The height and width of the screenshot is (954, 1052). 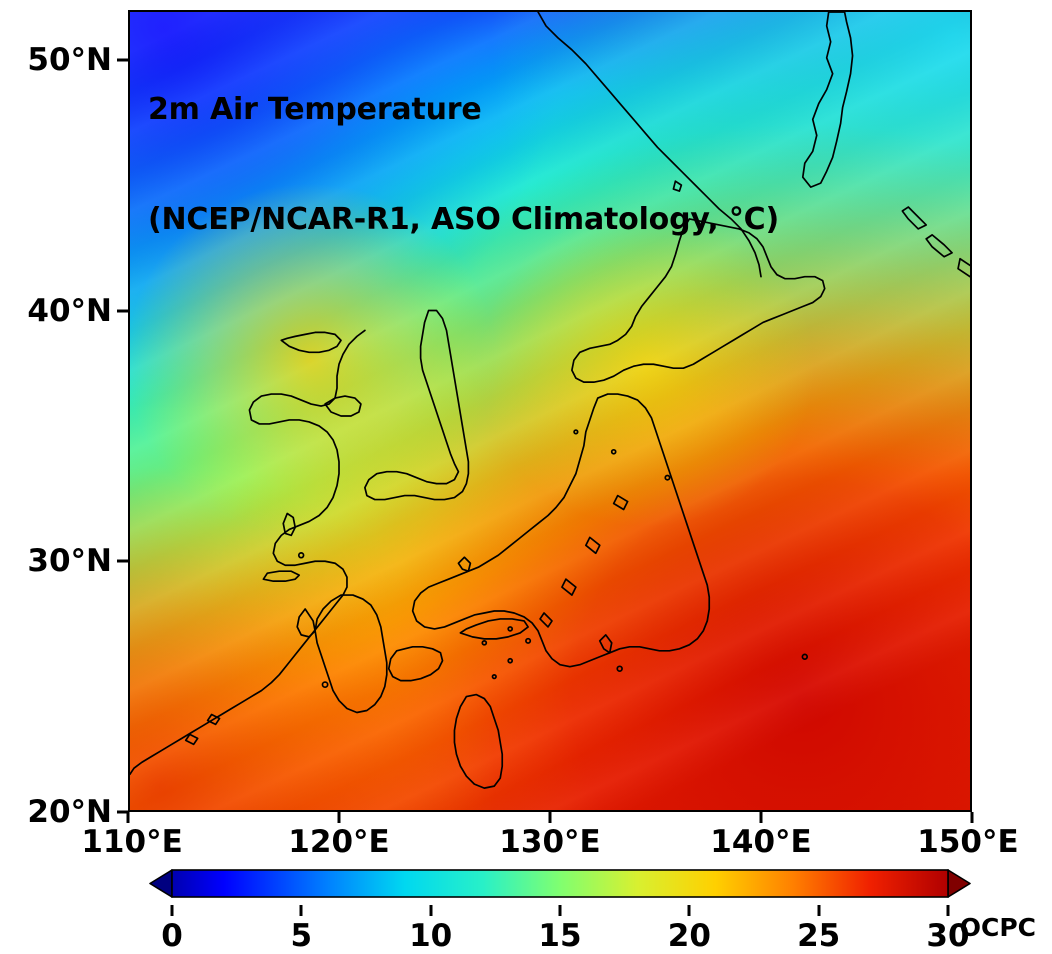 What do you see at coordinates (122, 561) in the screenshot?
I see `y-tick-30°N` at bounding box center [122, 561].